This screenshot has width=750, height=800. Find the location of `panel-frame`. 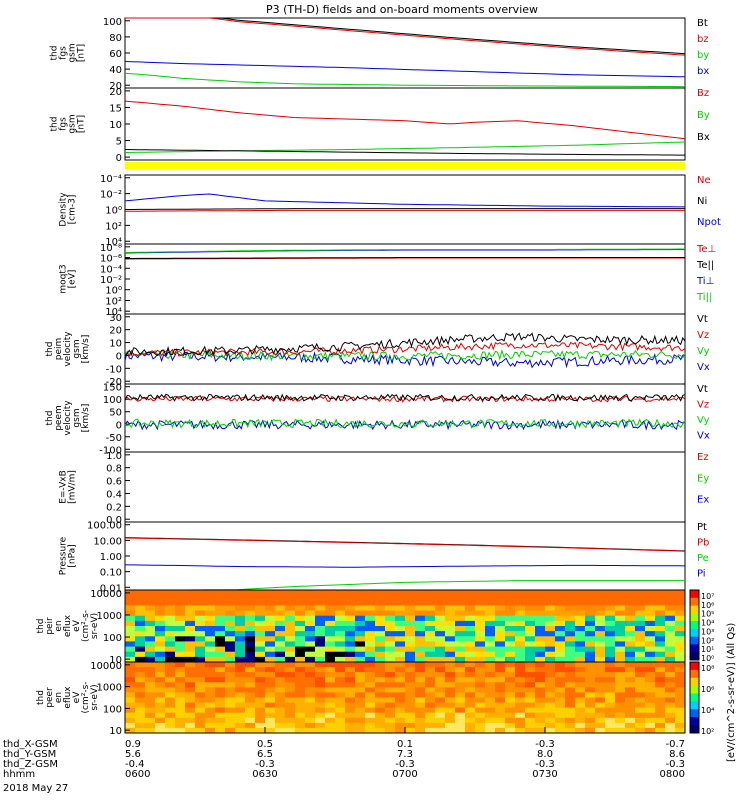

panel-frame is located at coordinates (405, 53).